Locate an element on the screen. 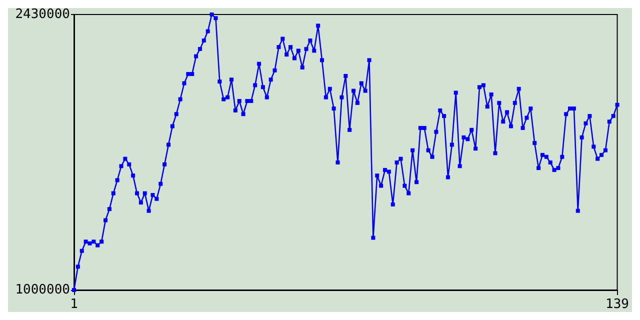 Image resolution: width=640 pixels, height=320 pixels. y-tick-label: 2430000 is located at coordinates (42, 14).